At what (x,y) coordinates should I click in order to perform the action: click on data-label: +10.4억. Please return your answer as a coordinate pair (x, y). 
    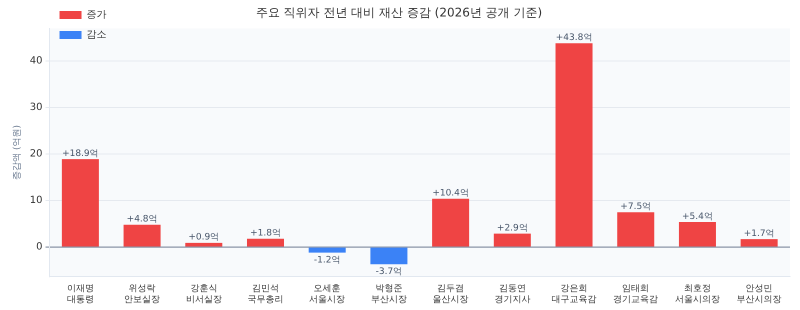
    Looking at the image, I should click on (450, 193).